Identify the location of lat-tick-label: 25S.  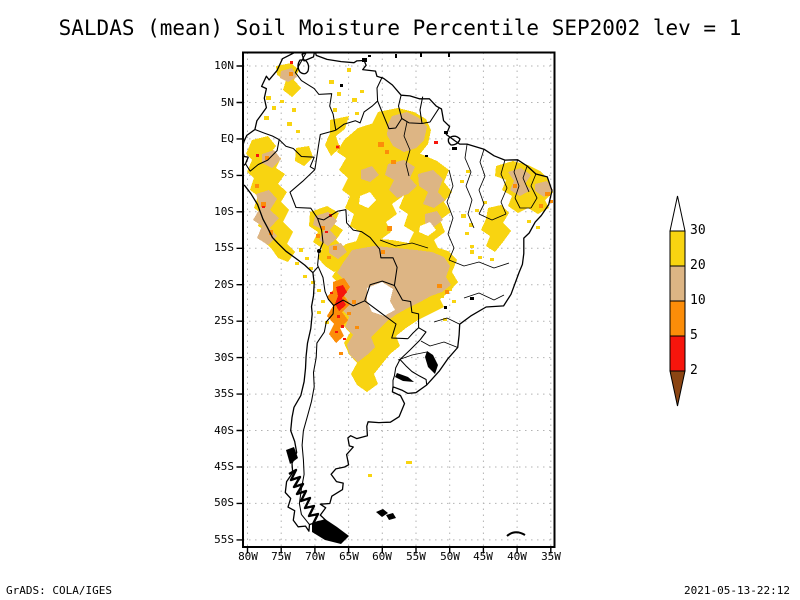
(224, 320).